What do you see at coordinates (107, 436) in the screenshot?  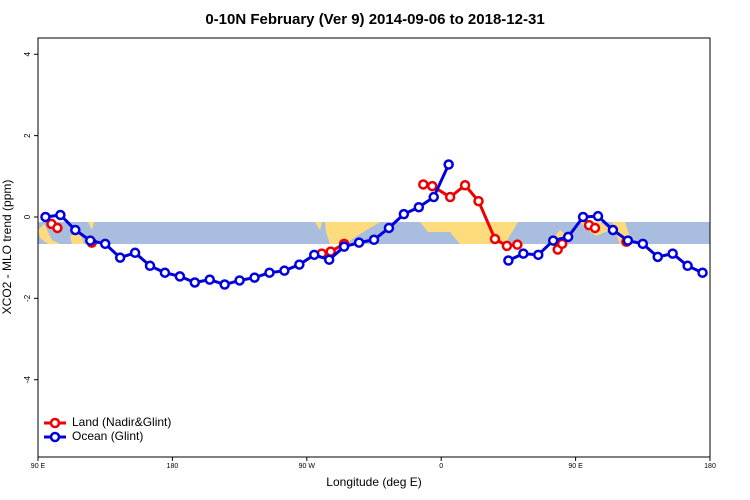 I see `legend-label: Ocean (Glint)` at bounding box center [107, 436].